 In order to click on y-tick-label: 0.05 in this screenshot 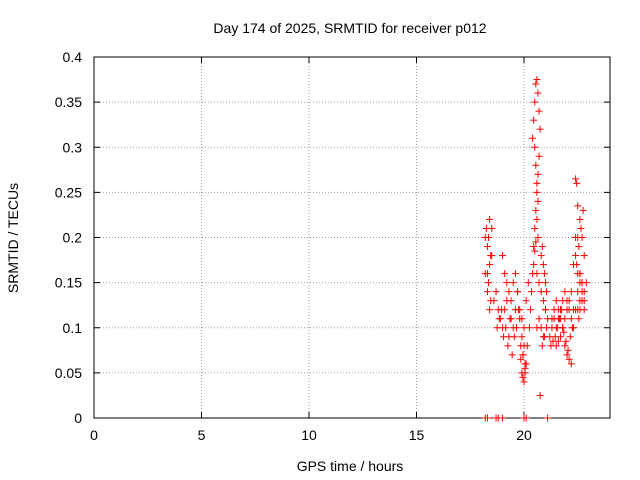, I will do `click(68, 373)`.